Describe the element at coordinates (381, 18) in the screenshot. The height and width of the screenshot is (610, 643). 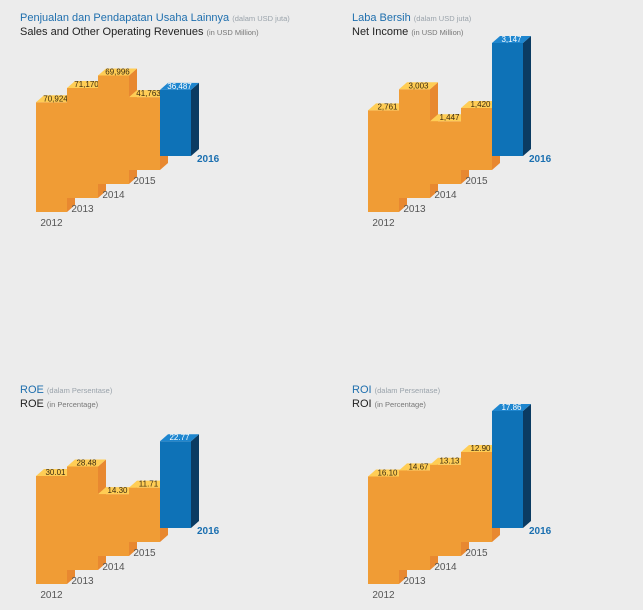
I see `title-text: Laba Bersih` at that location.